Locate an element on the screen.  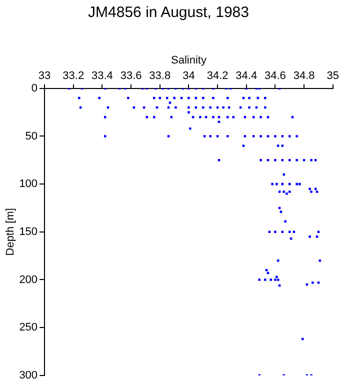
y-tick-label: 250 is located at coordinates (28, 328).